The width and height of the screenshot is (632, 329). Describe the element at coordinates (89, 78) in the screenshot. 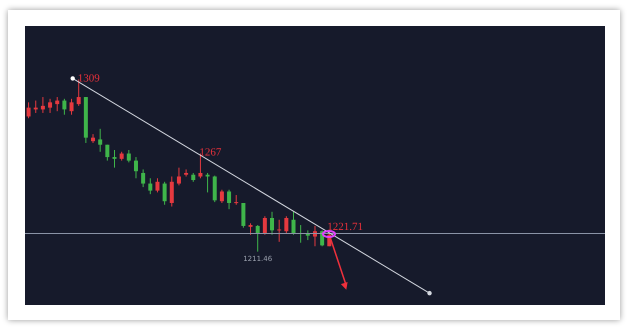

I see `annotation: 1309` at that location.